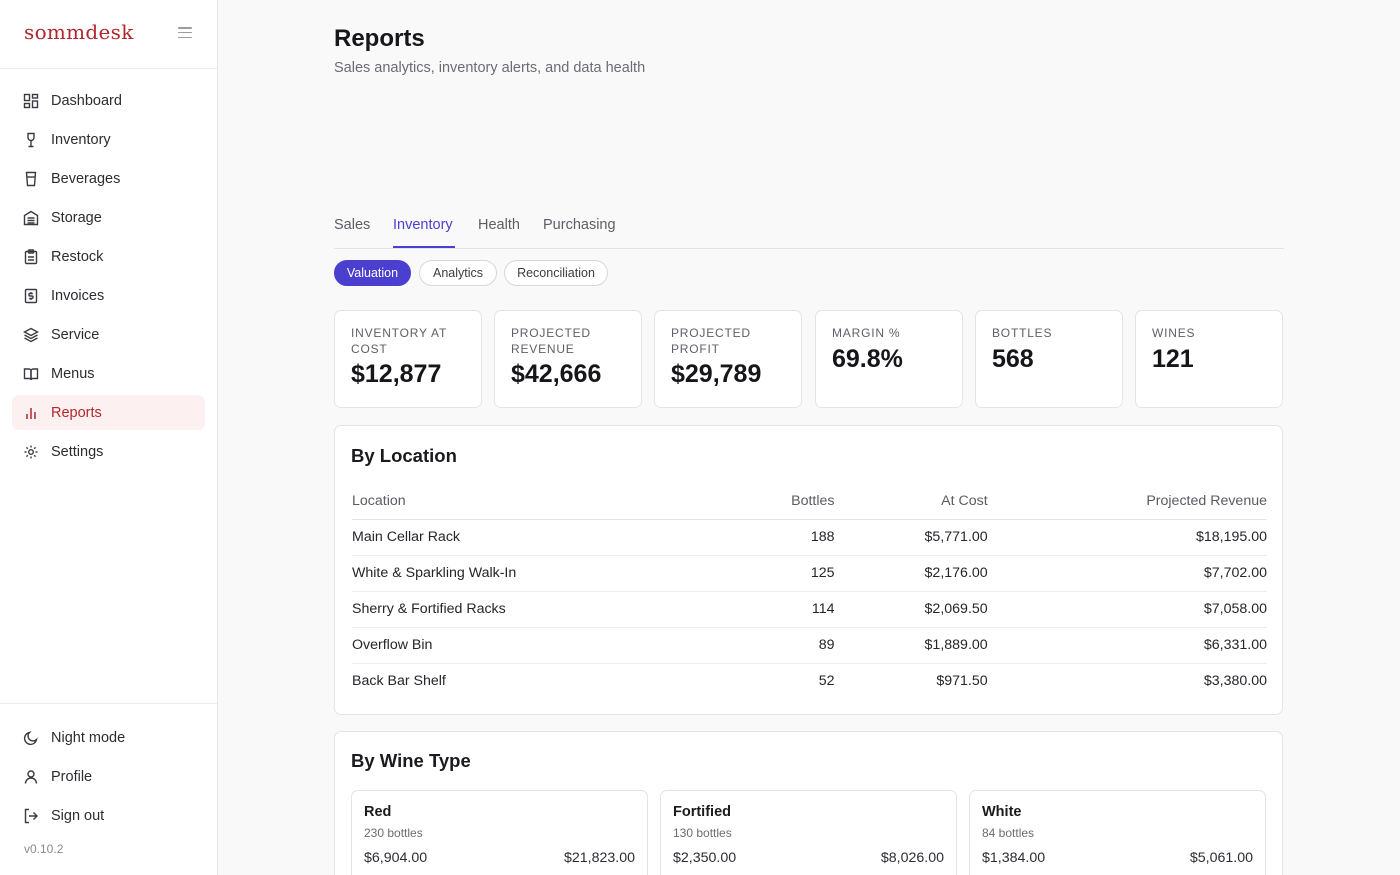  I want to click on active-tab-indicator, so click(424, 247).